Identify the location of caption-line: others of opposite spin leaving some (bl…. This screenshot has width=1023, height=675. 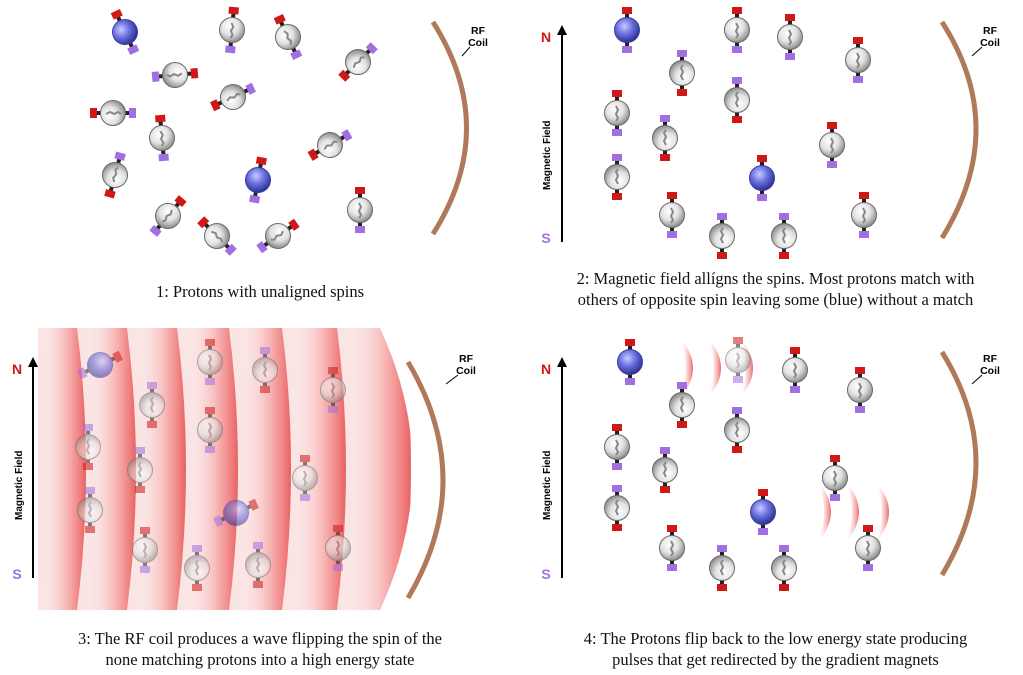
(775, 299).